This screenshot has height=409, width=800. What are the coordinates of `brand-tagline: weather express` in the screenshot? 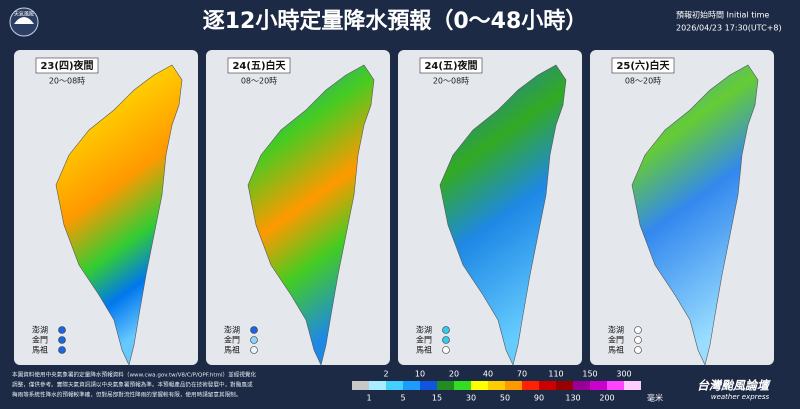 It's located at (740, 397).